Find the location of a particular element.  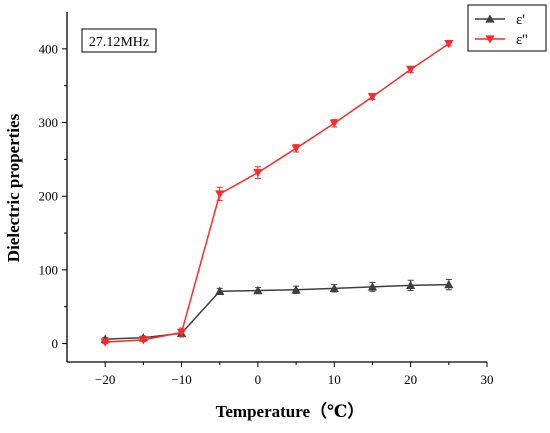

series-line is located at coordinates (277, 311).